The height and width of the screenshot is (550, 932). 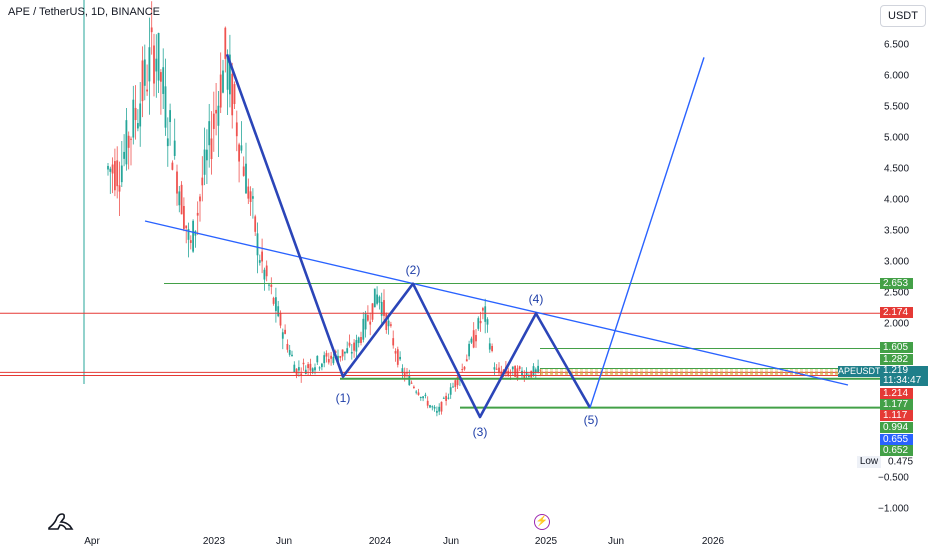 I want to click on low-value: 0.475, so click(x=901, y=462).